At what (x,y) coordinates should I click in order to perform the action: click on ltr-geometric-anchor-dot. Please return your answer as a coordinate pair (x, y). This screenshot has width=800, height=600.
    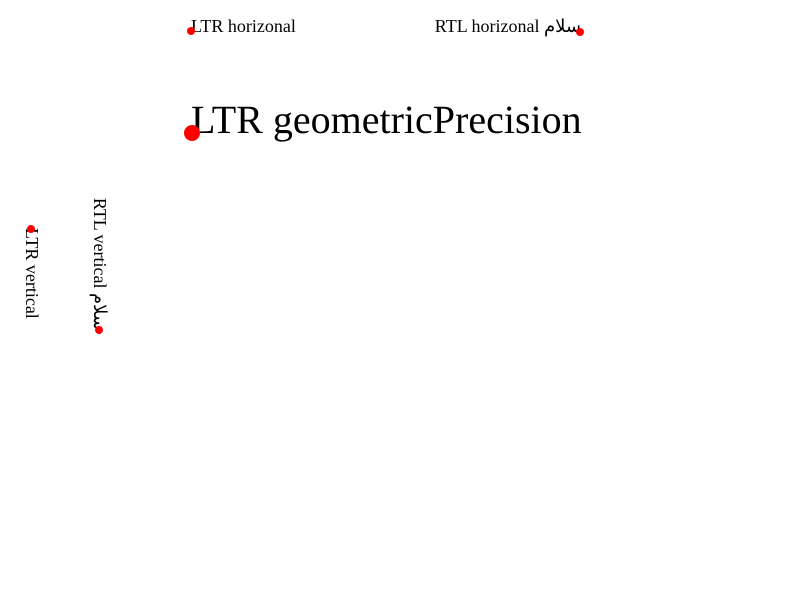
    Looking at the image, I should click on (192, 133).